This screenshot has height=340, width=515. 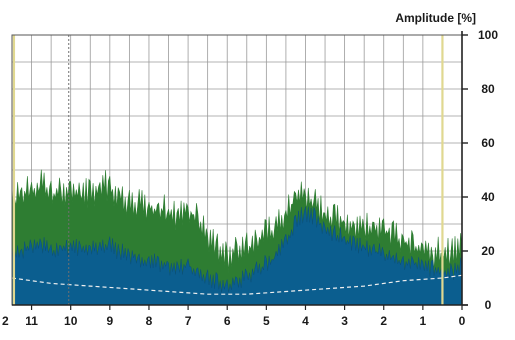 What do you see at coordinates (71, 321) in the screenshot?
I see `x-tick-label: 10` at bounding box center [71, 321].